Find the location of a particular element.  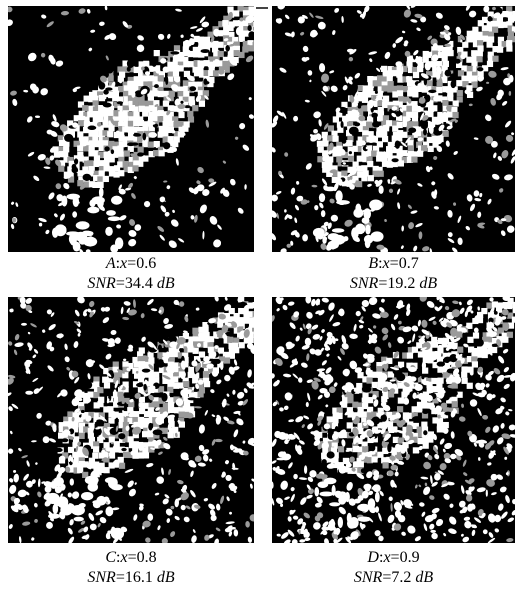

divider-mark is located at coordinates (262, 8).